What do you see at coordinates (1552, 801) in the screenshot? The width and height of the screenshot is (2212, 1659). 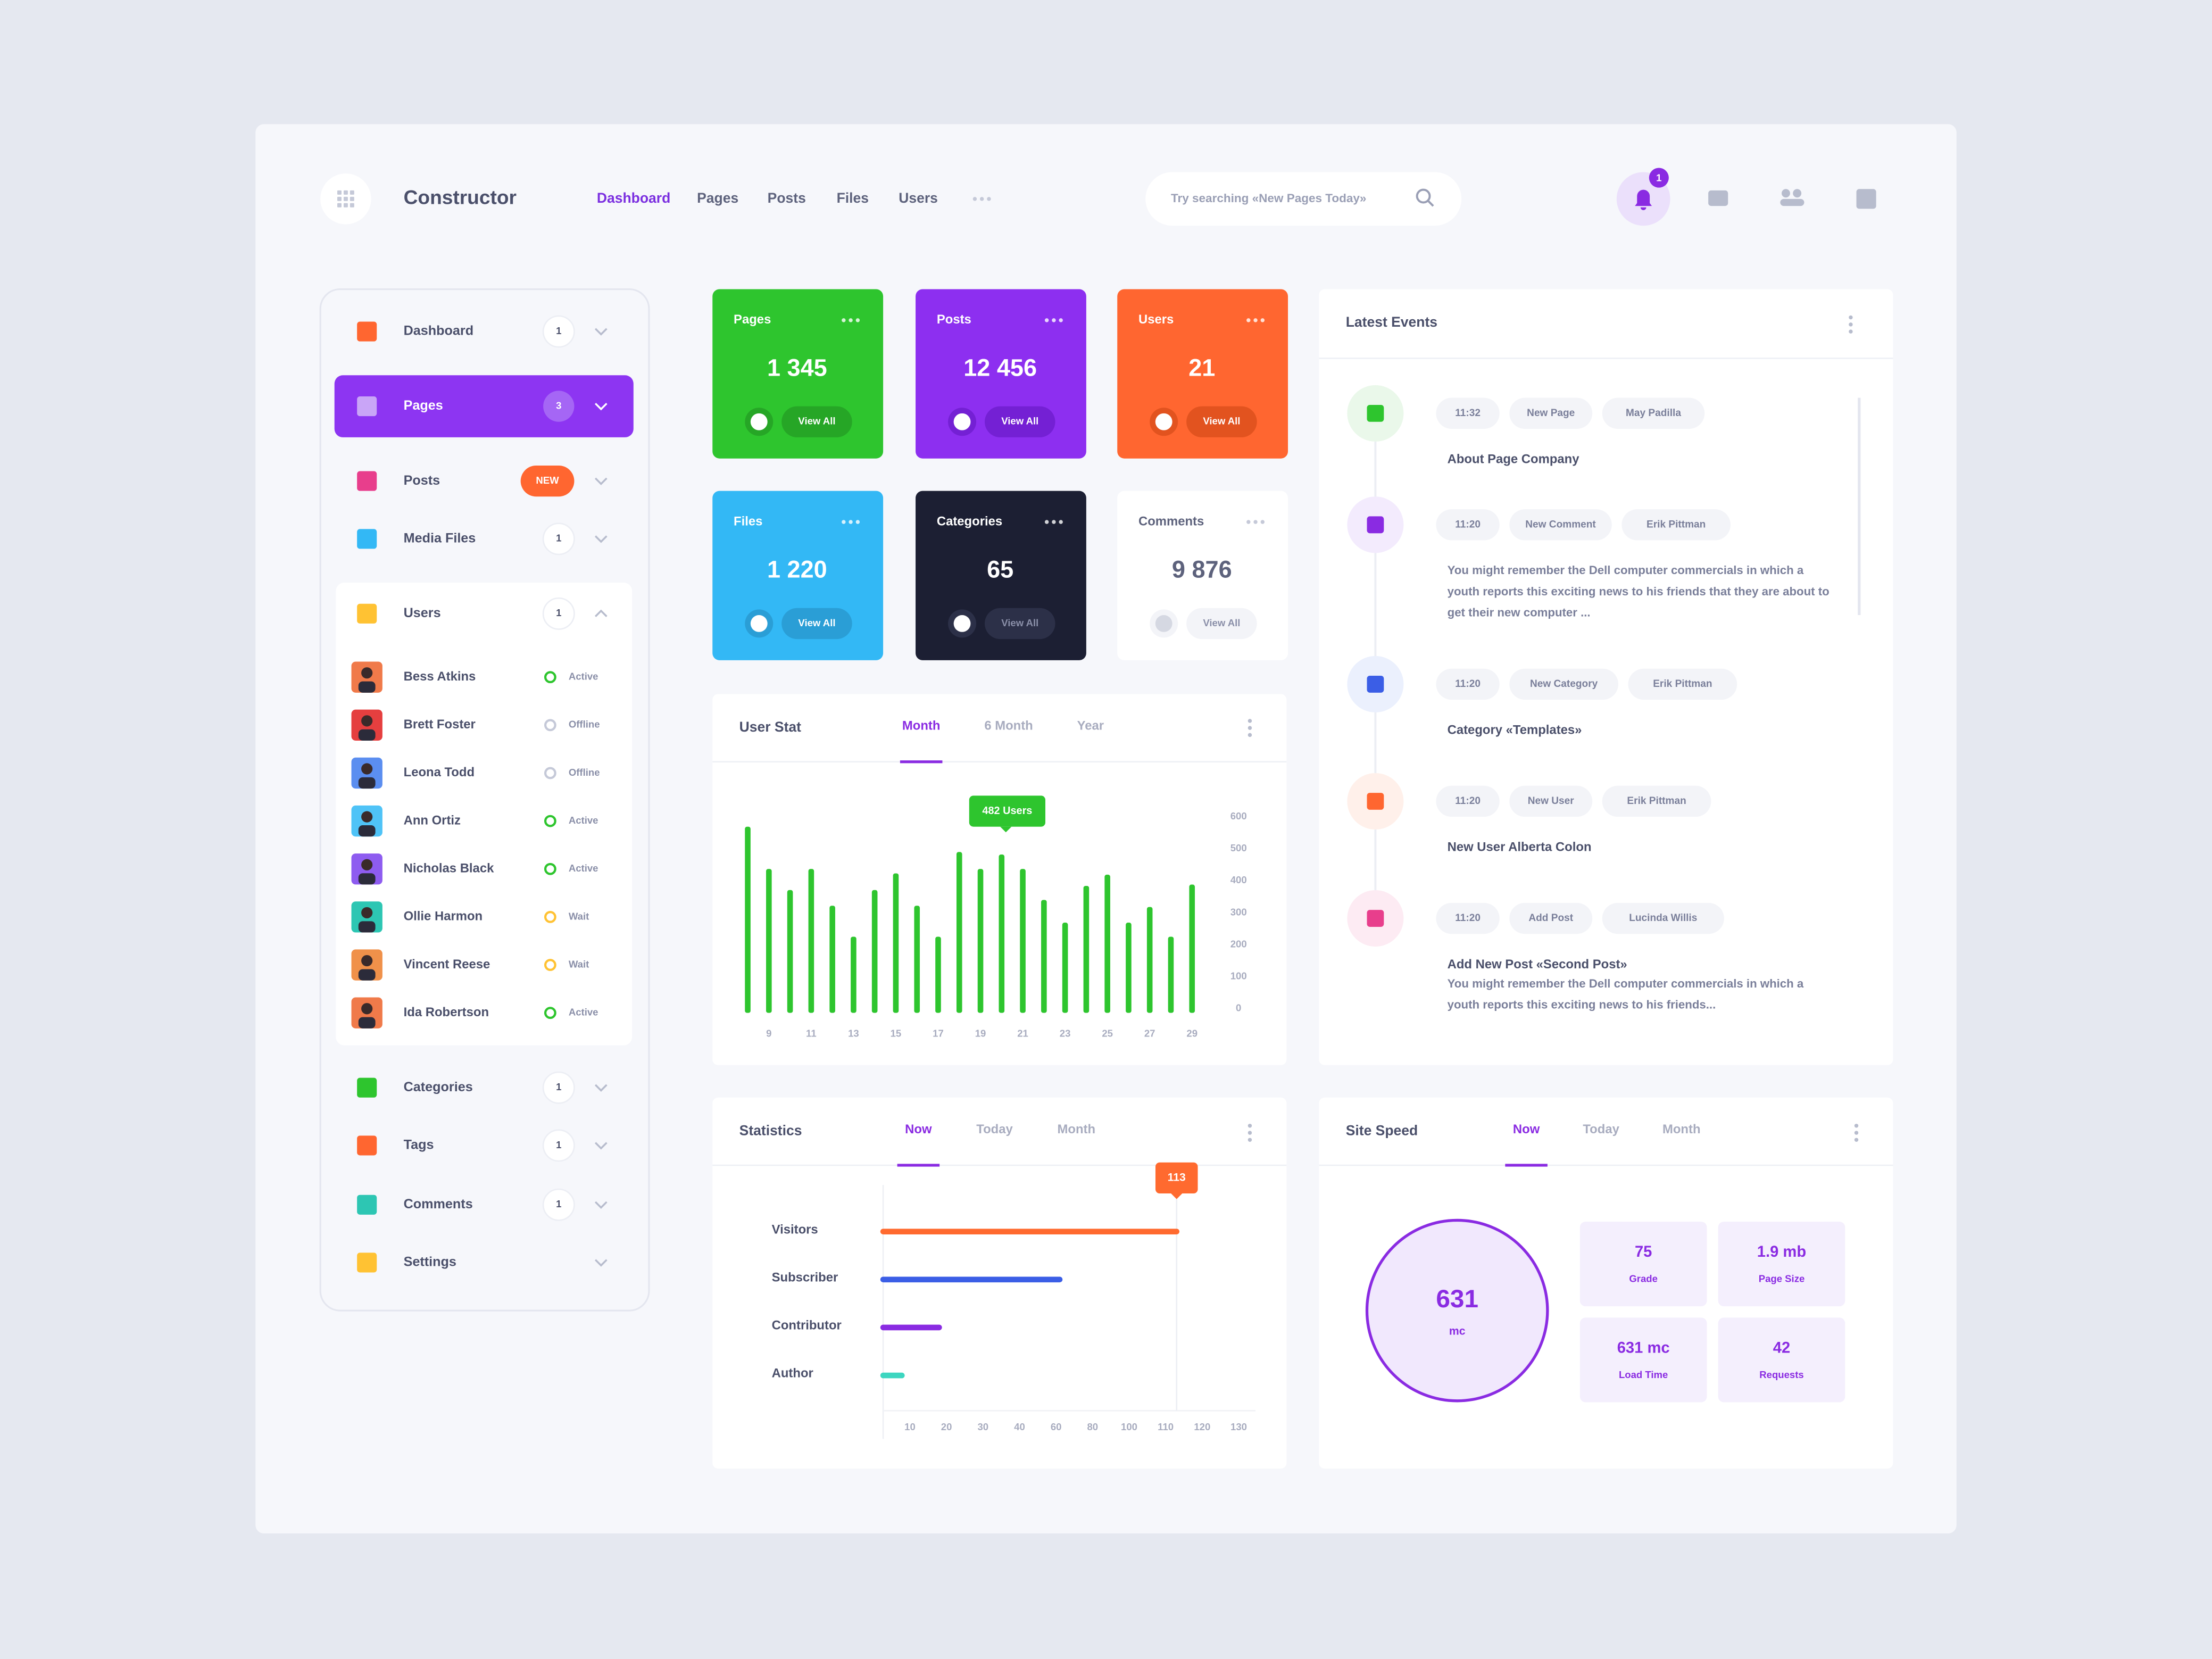 I see `event-tag-text: New User` at bounding box center [1552, 801].